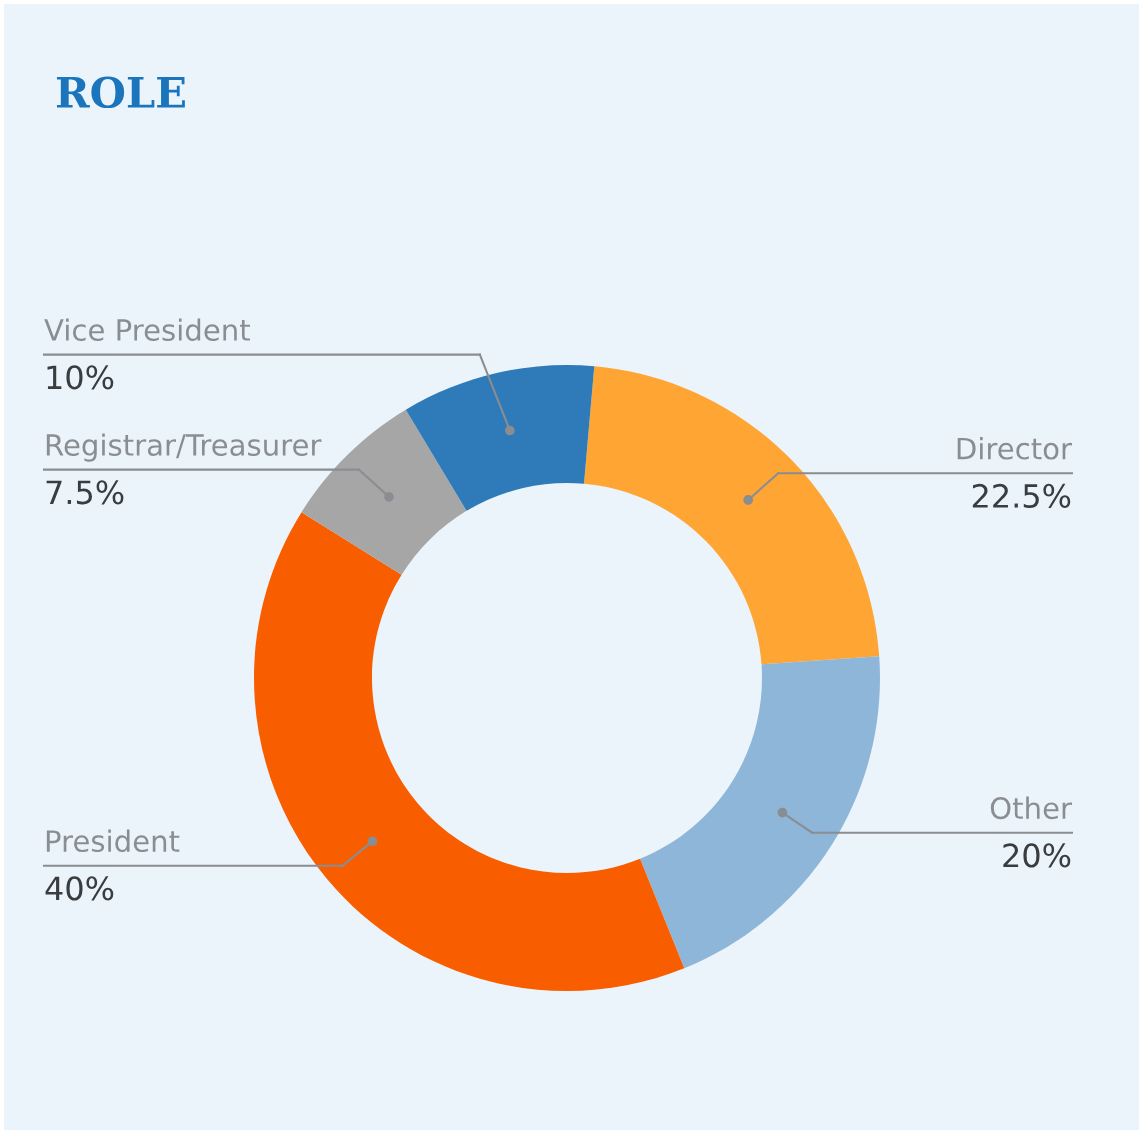  What do you see at coordinates (184, 447) in the screenshot?
I see `slice-label: Registrar/Treasurer` at bounding box center [184, 447].